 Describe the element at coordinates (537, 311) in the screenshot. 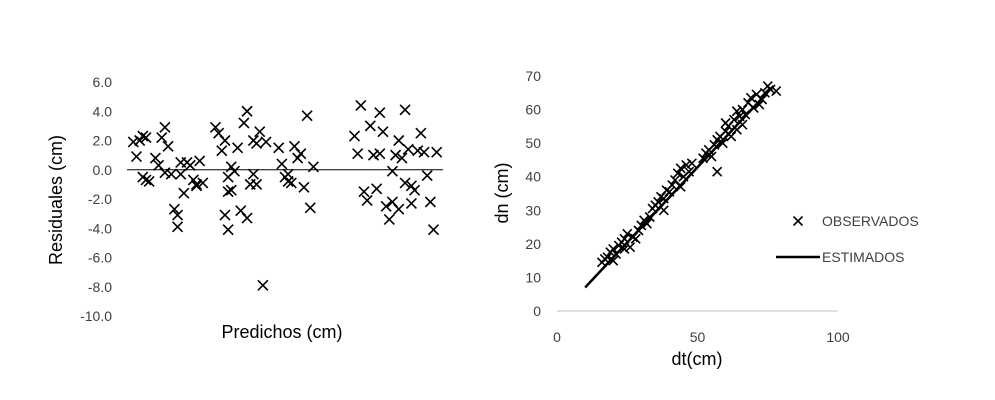

I see `dn-y-tick-label: 0` at that location.